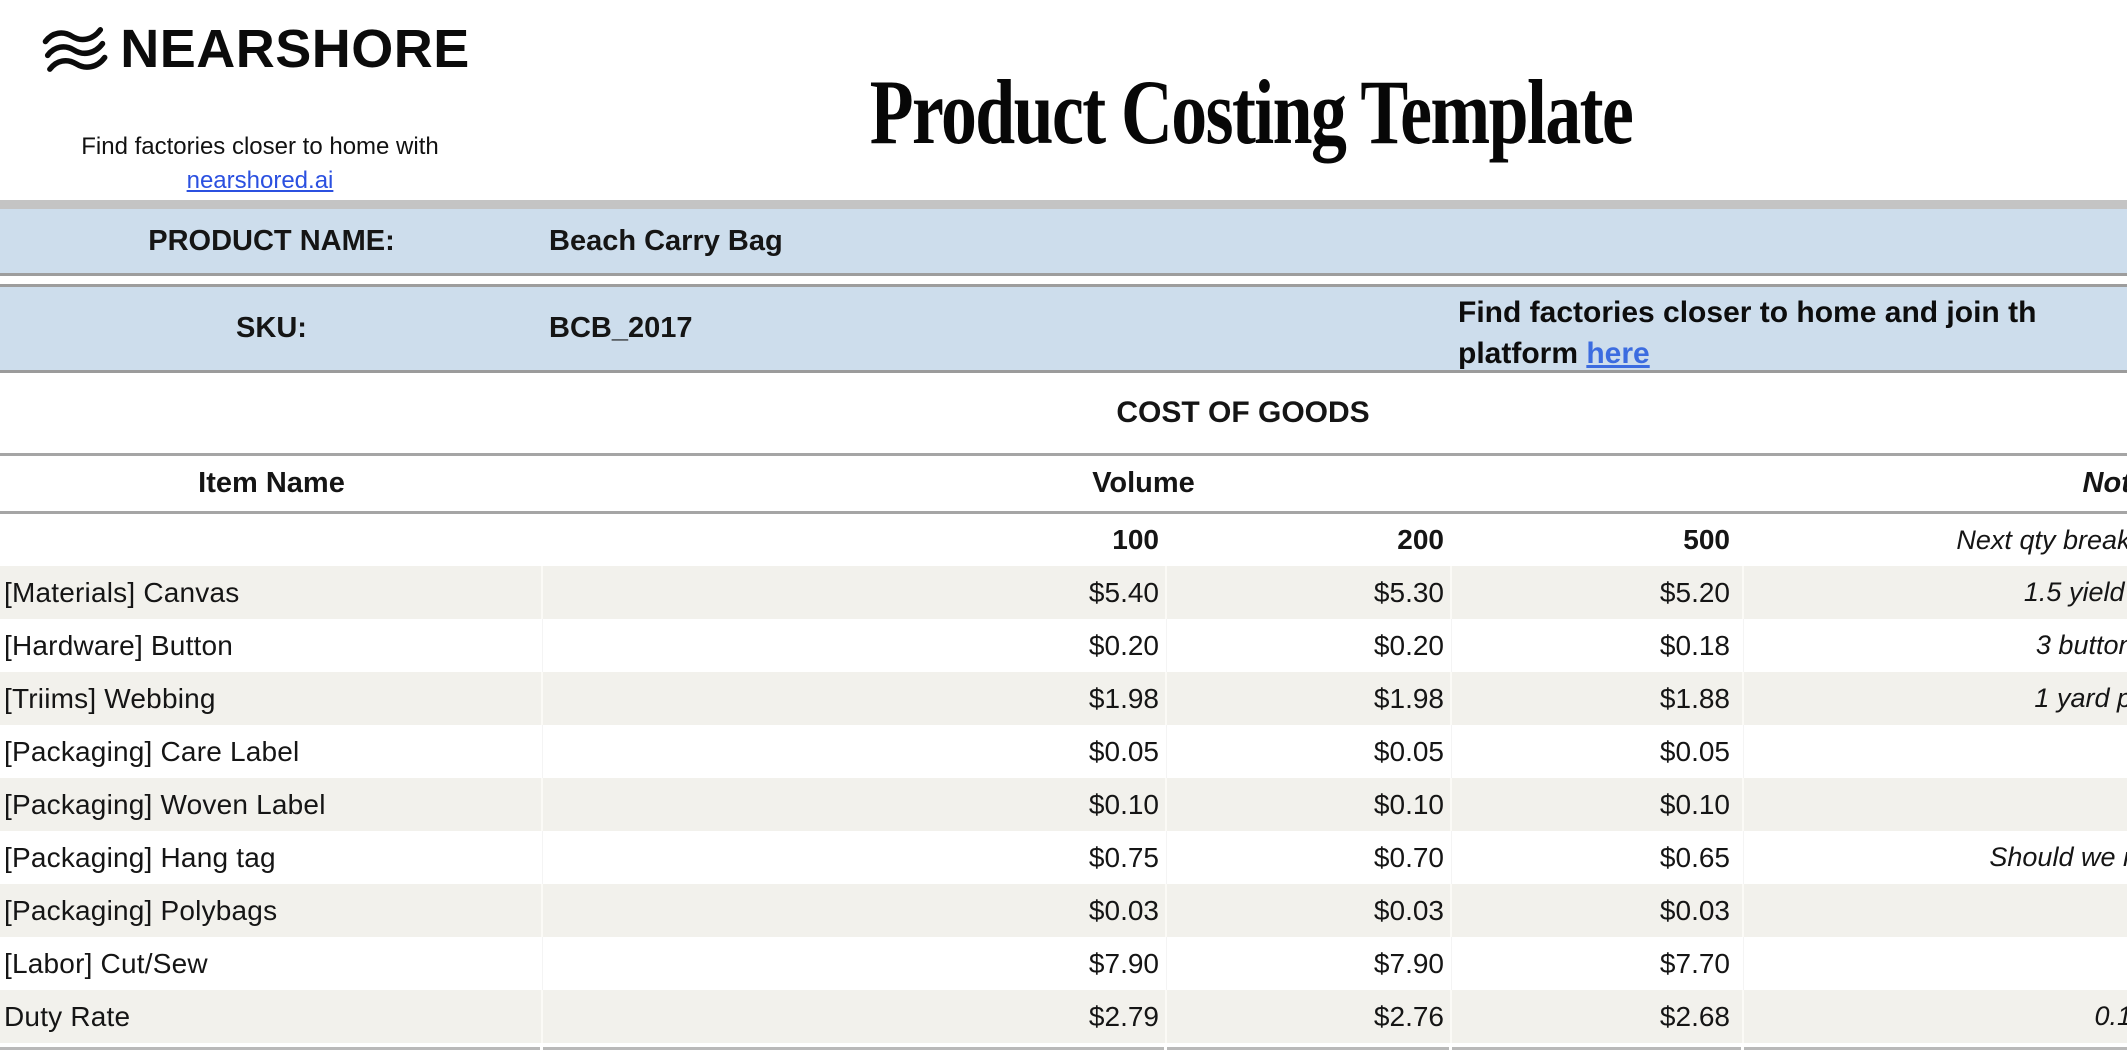  What do you see at coordinates (1706, 539) in the screenshot?
I see `qty-500-cell: 500` at bounding box center [1706, 539].